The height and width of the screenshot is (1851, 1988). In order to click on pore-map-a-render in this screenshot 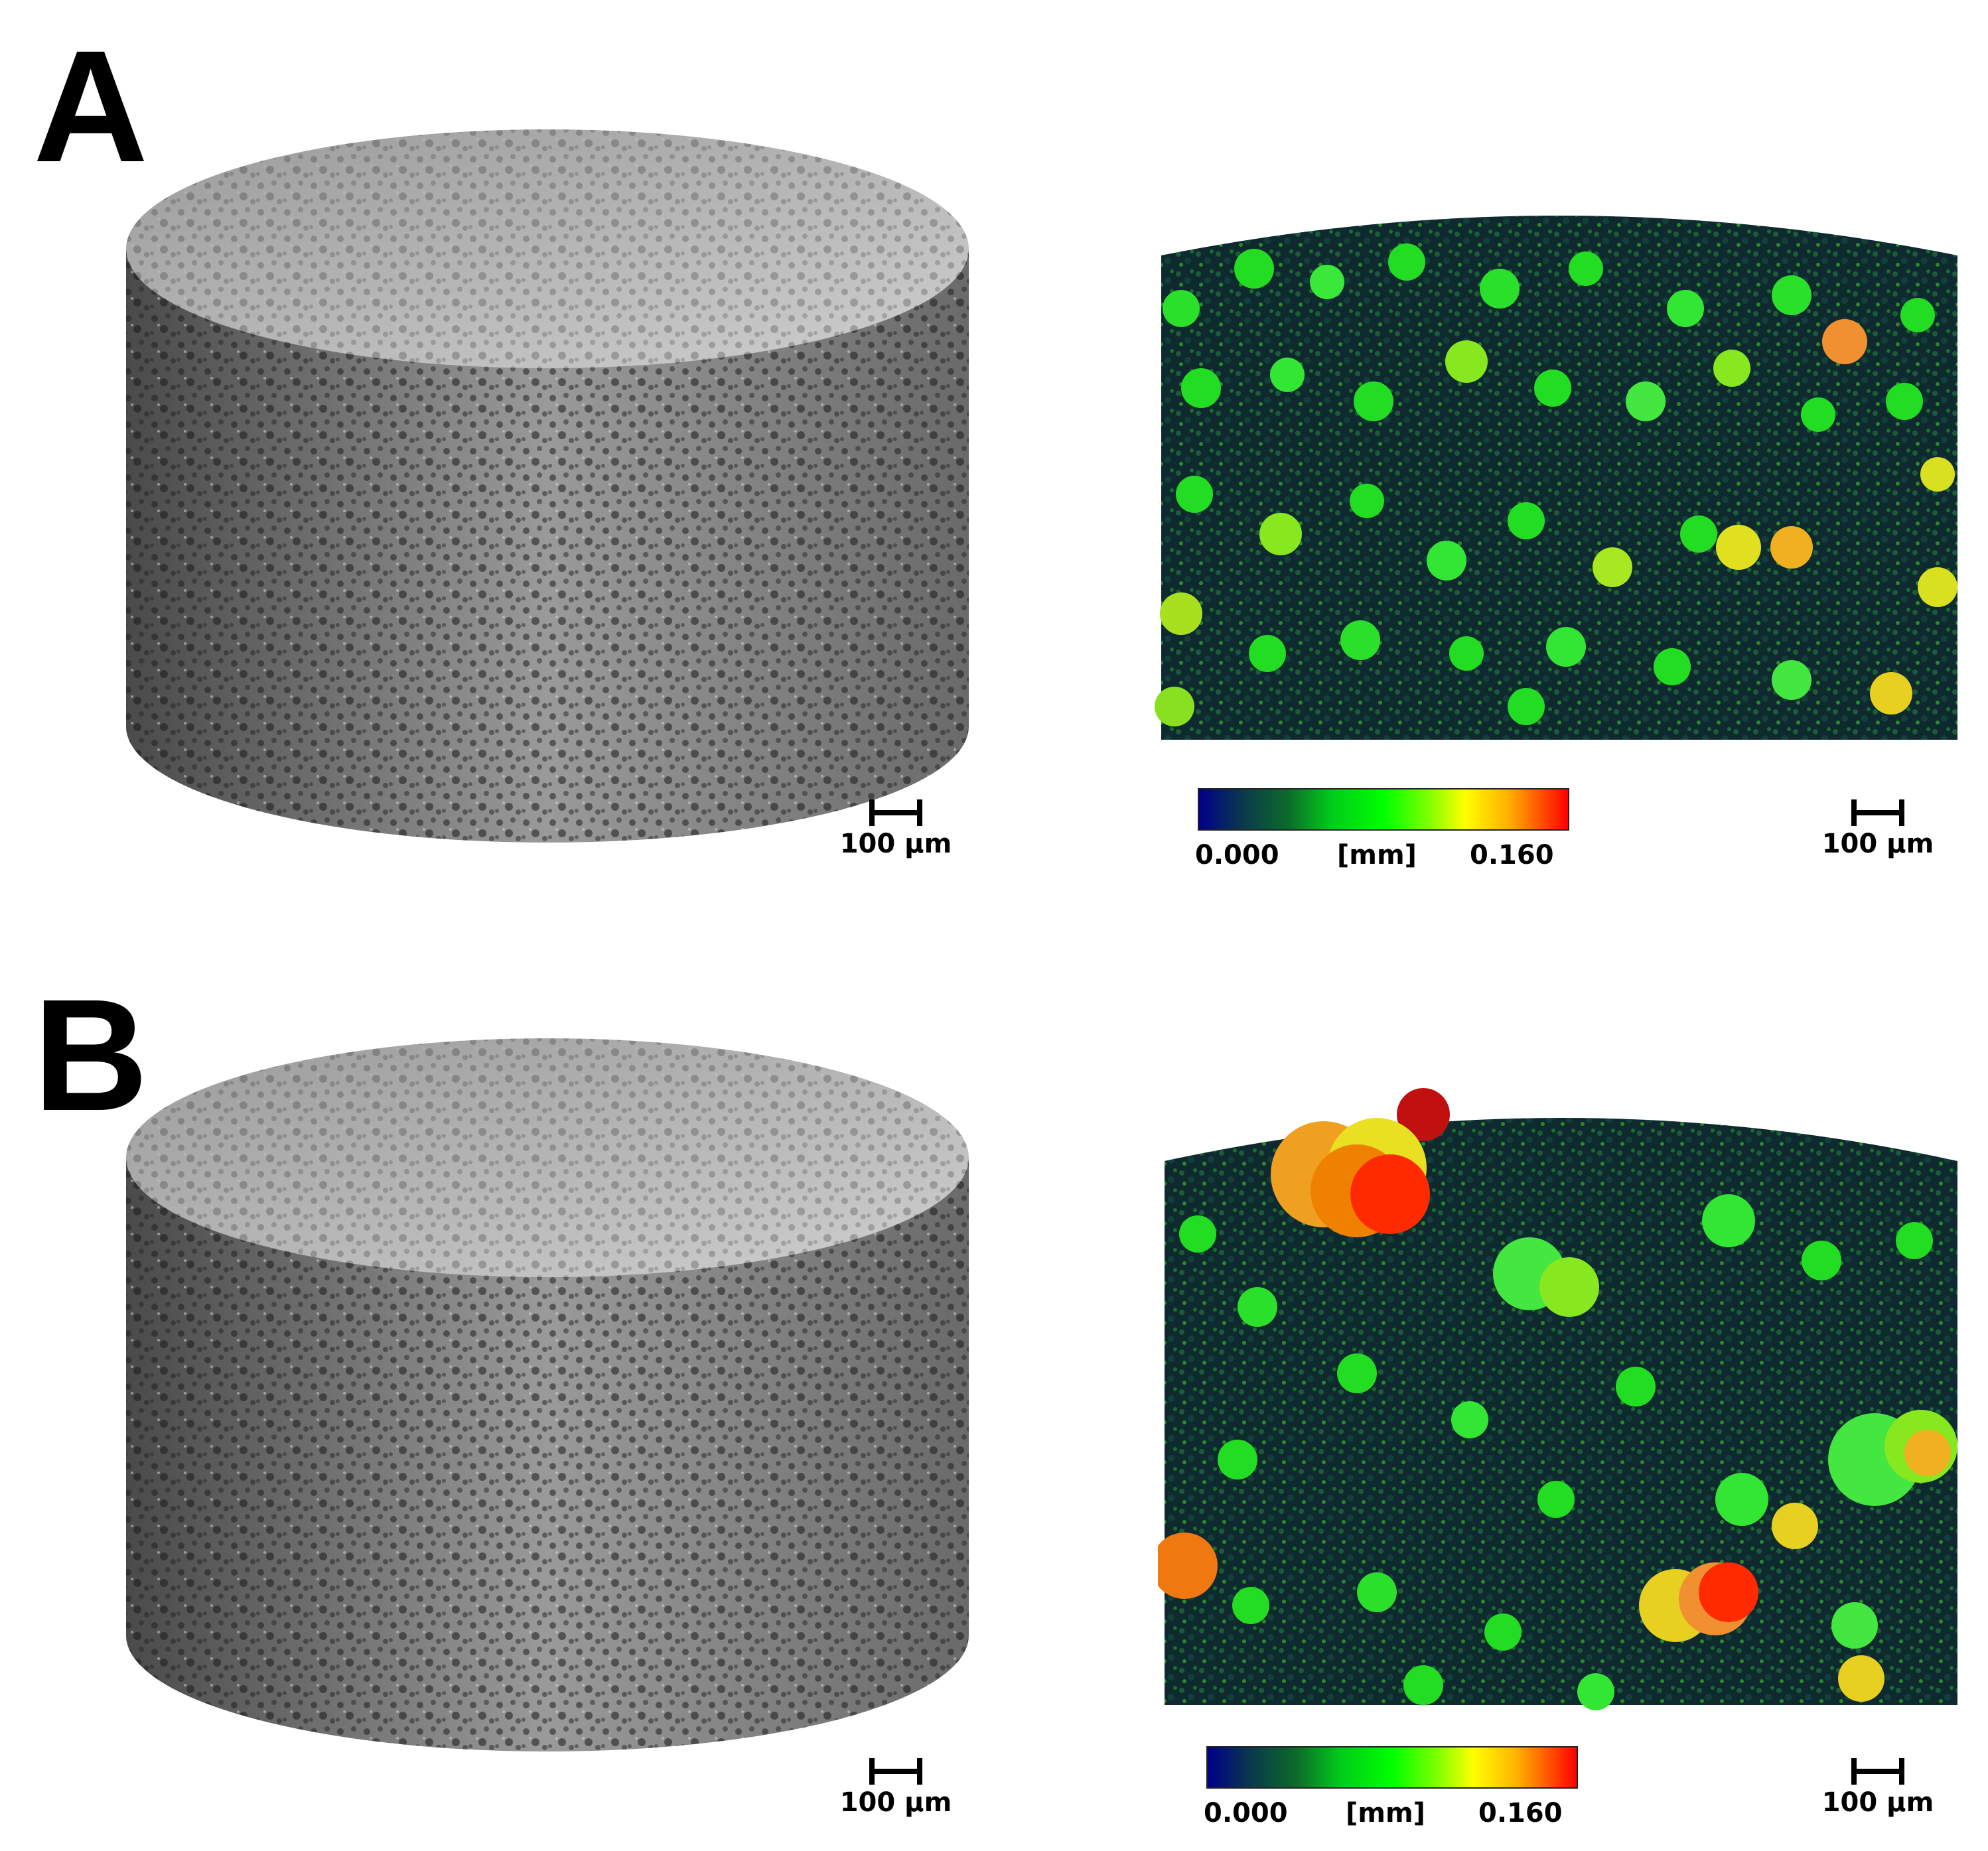, I will do `click(1556, 478)`.